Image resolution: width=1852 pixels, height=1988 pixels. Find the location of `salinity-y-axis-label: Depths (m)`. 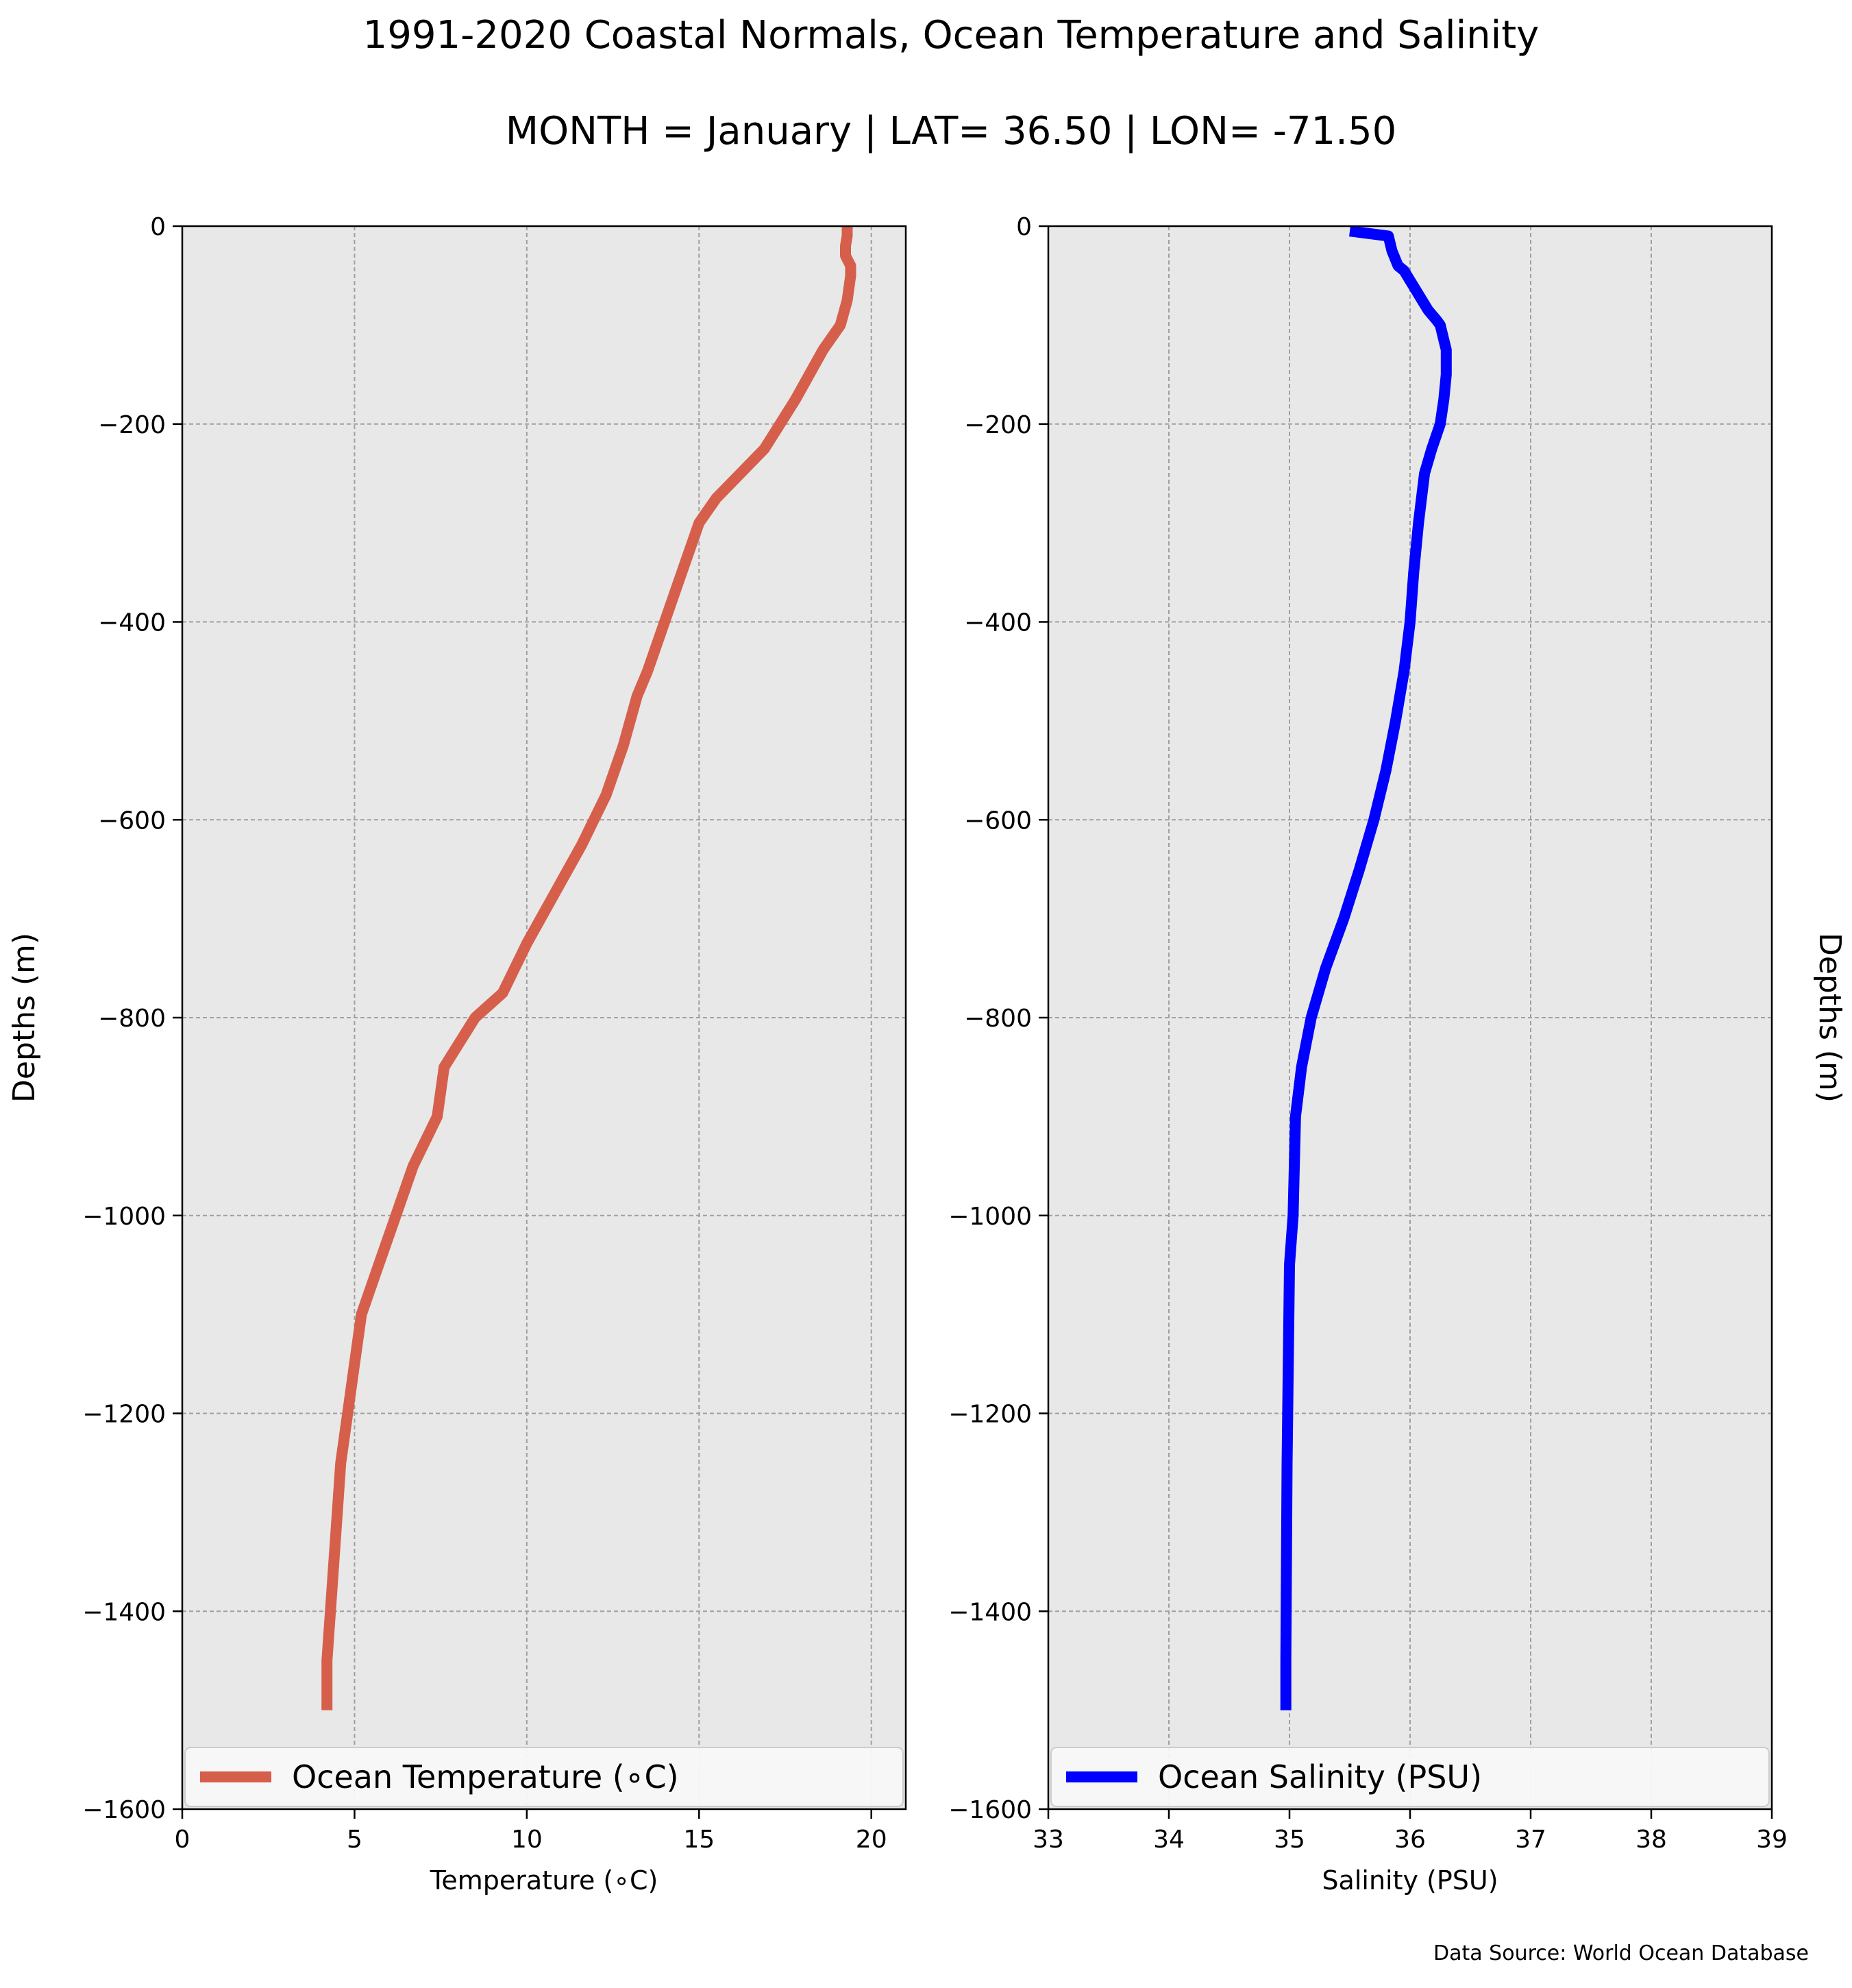

salinity-y-axis-label: Depths (m) is located at coordinates (1829, 1018).